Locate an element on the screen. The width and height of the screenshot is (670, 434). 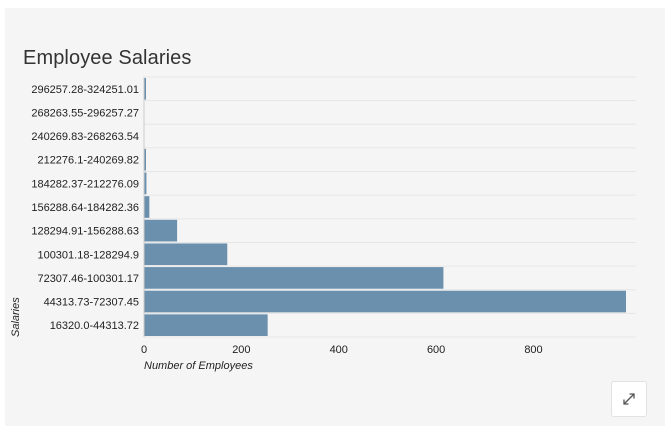
y-tick-label: 128294.91-156288.63 is located at coordinates (85, 232).